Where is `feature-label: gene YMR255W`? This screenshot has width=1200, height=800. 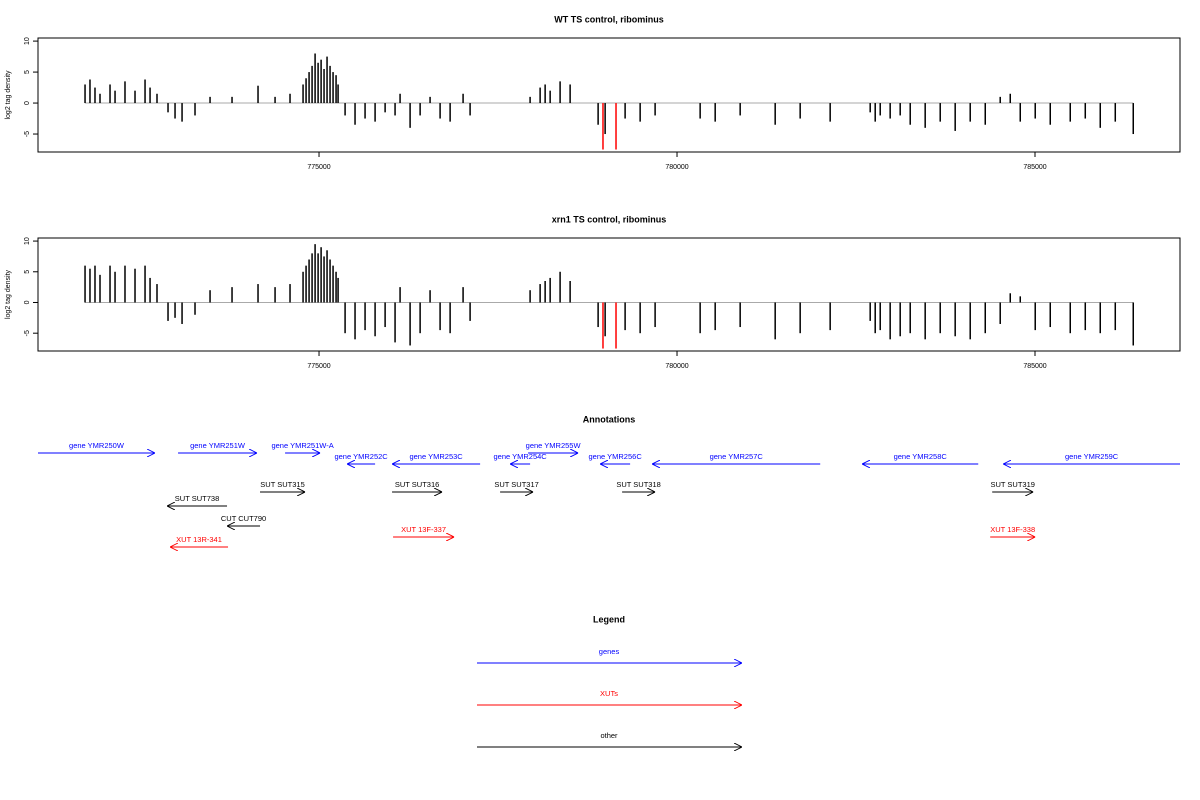
feature-label: gene YMR255W is located at coordinates (554, 445).